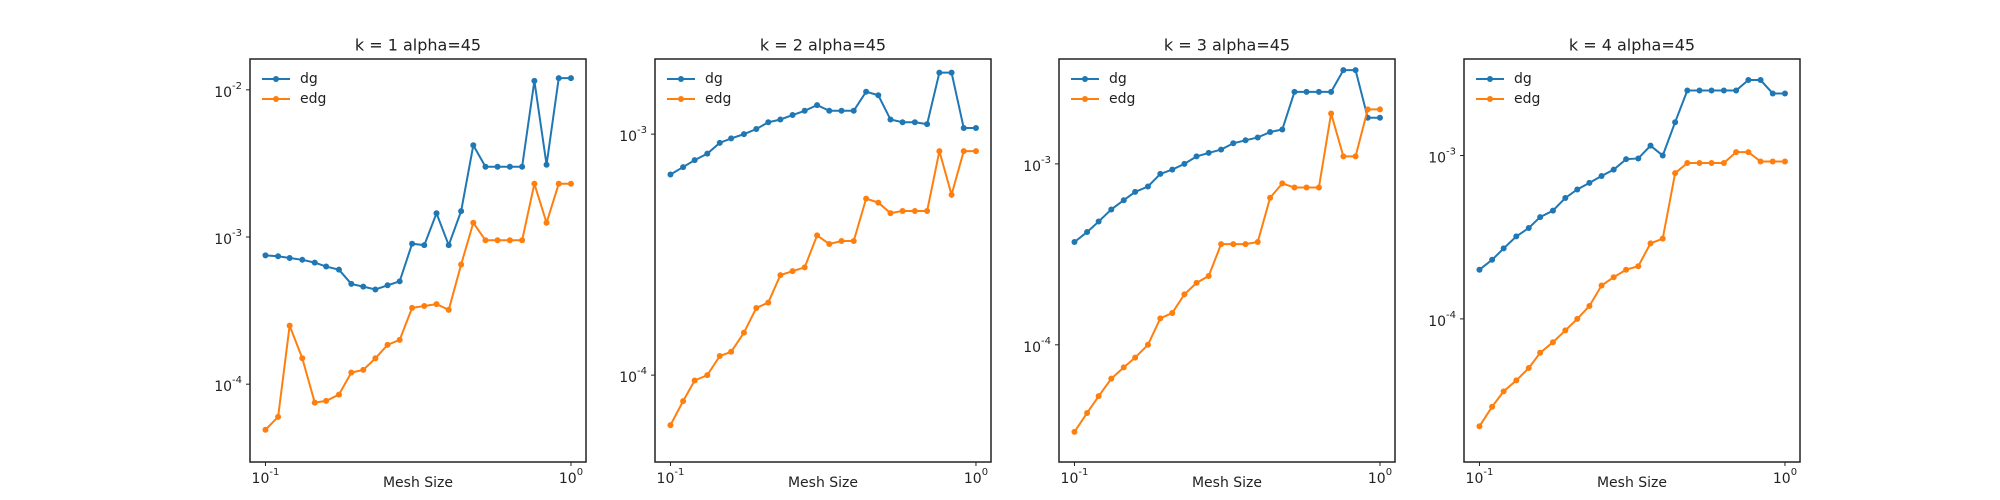 This screenshot has height=500, width=2000. I want to click on chart-title: k = 1 alpha=45, so click(418, 45).